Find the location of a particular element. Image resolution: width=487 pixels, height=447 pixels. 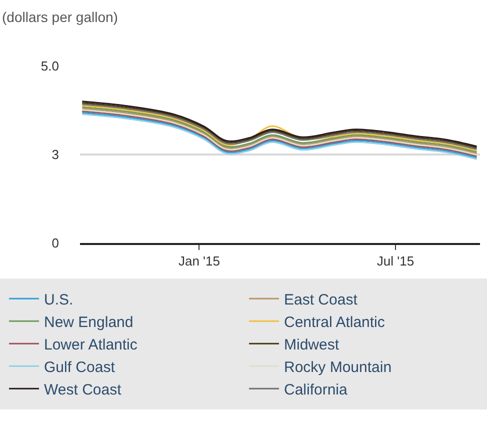

legend-label: West Coast is located at coordinates (83, 390).